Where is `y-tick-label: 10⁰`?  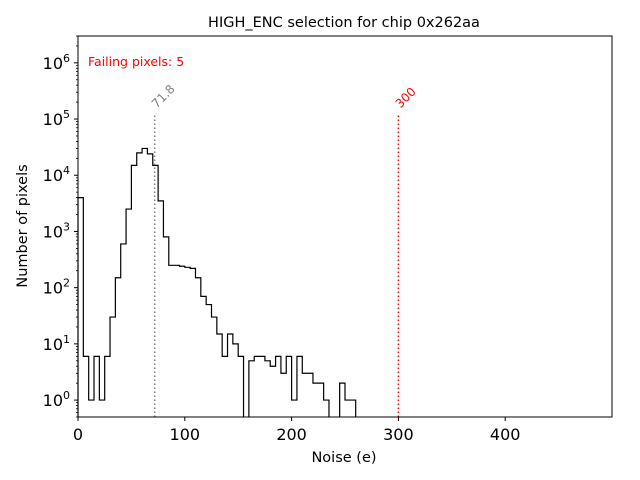 y-tick-label: 10⁰ is located at coordinates (56, 399).